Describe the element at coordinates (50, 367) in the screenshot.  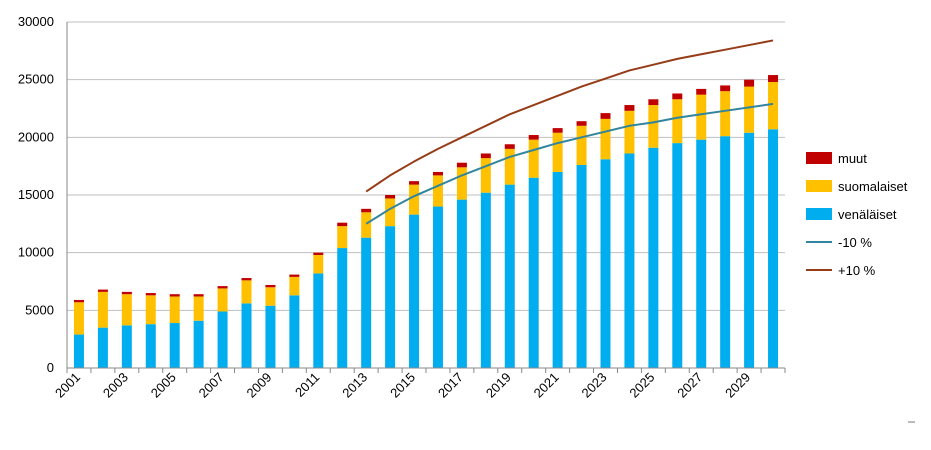
I see `y-tick-label: 0` at that location.